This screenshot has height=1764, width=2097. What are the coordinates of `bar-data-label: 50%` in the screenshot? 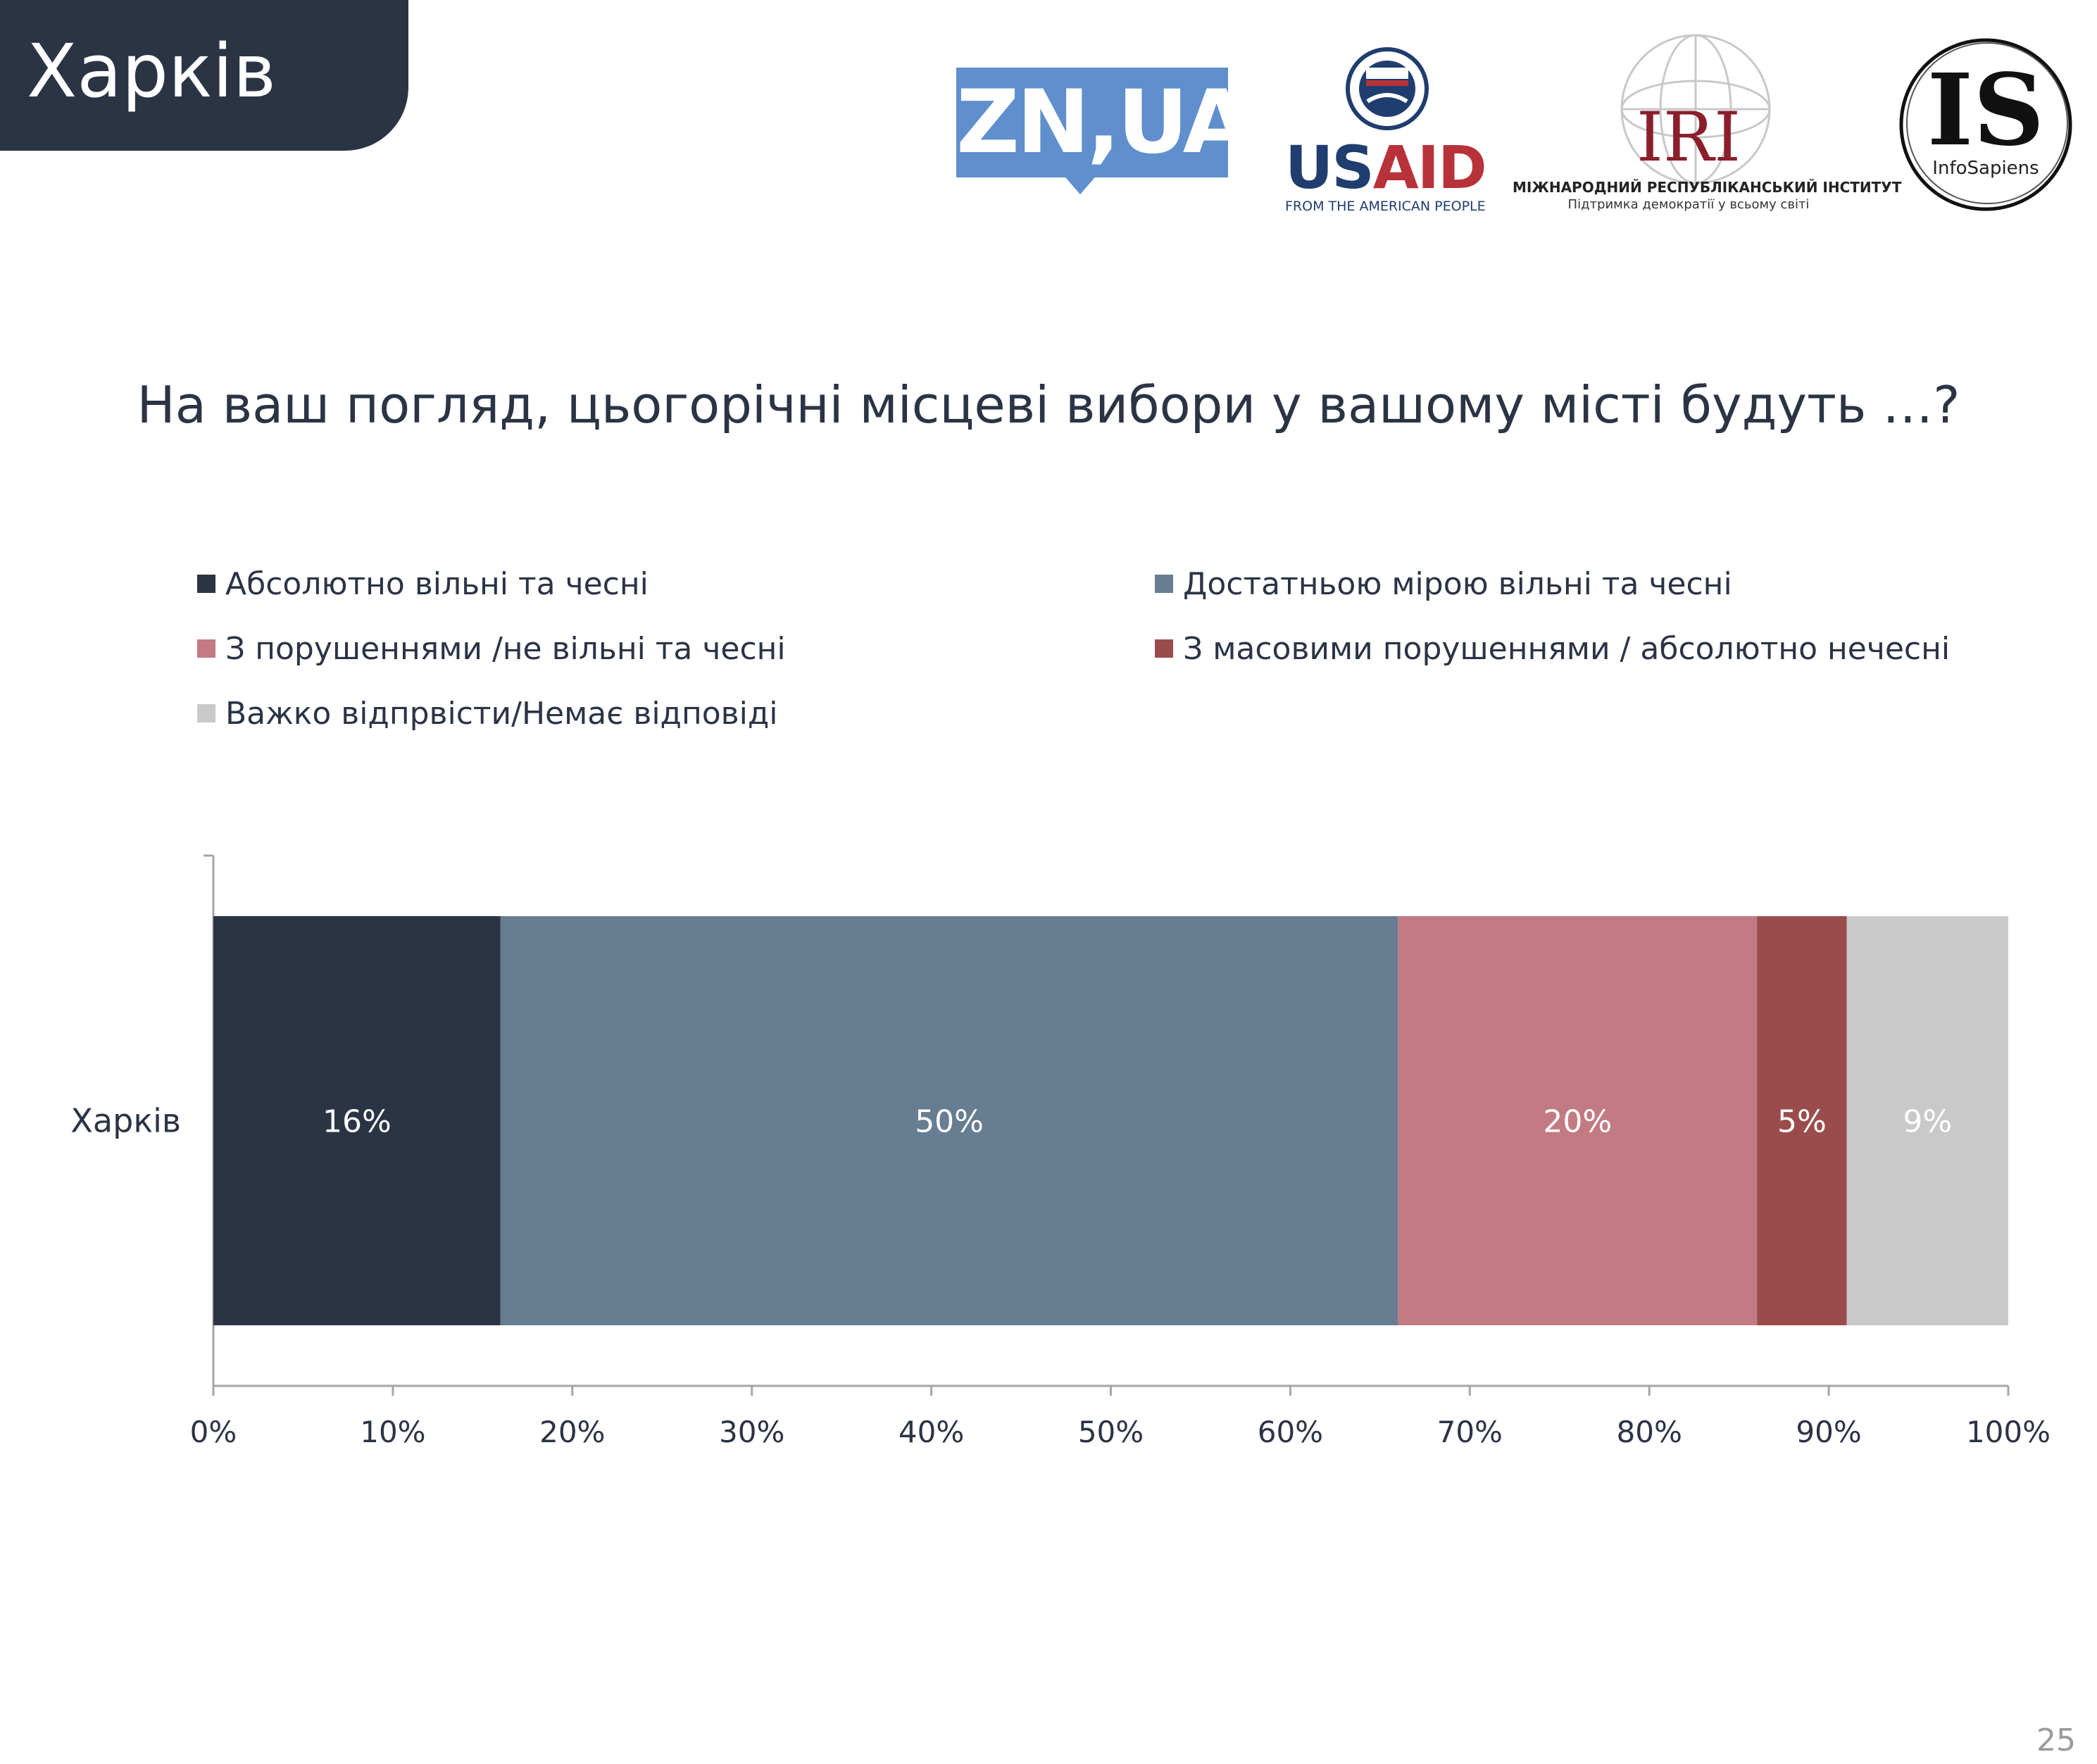 It's located at (949, 1122).